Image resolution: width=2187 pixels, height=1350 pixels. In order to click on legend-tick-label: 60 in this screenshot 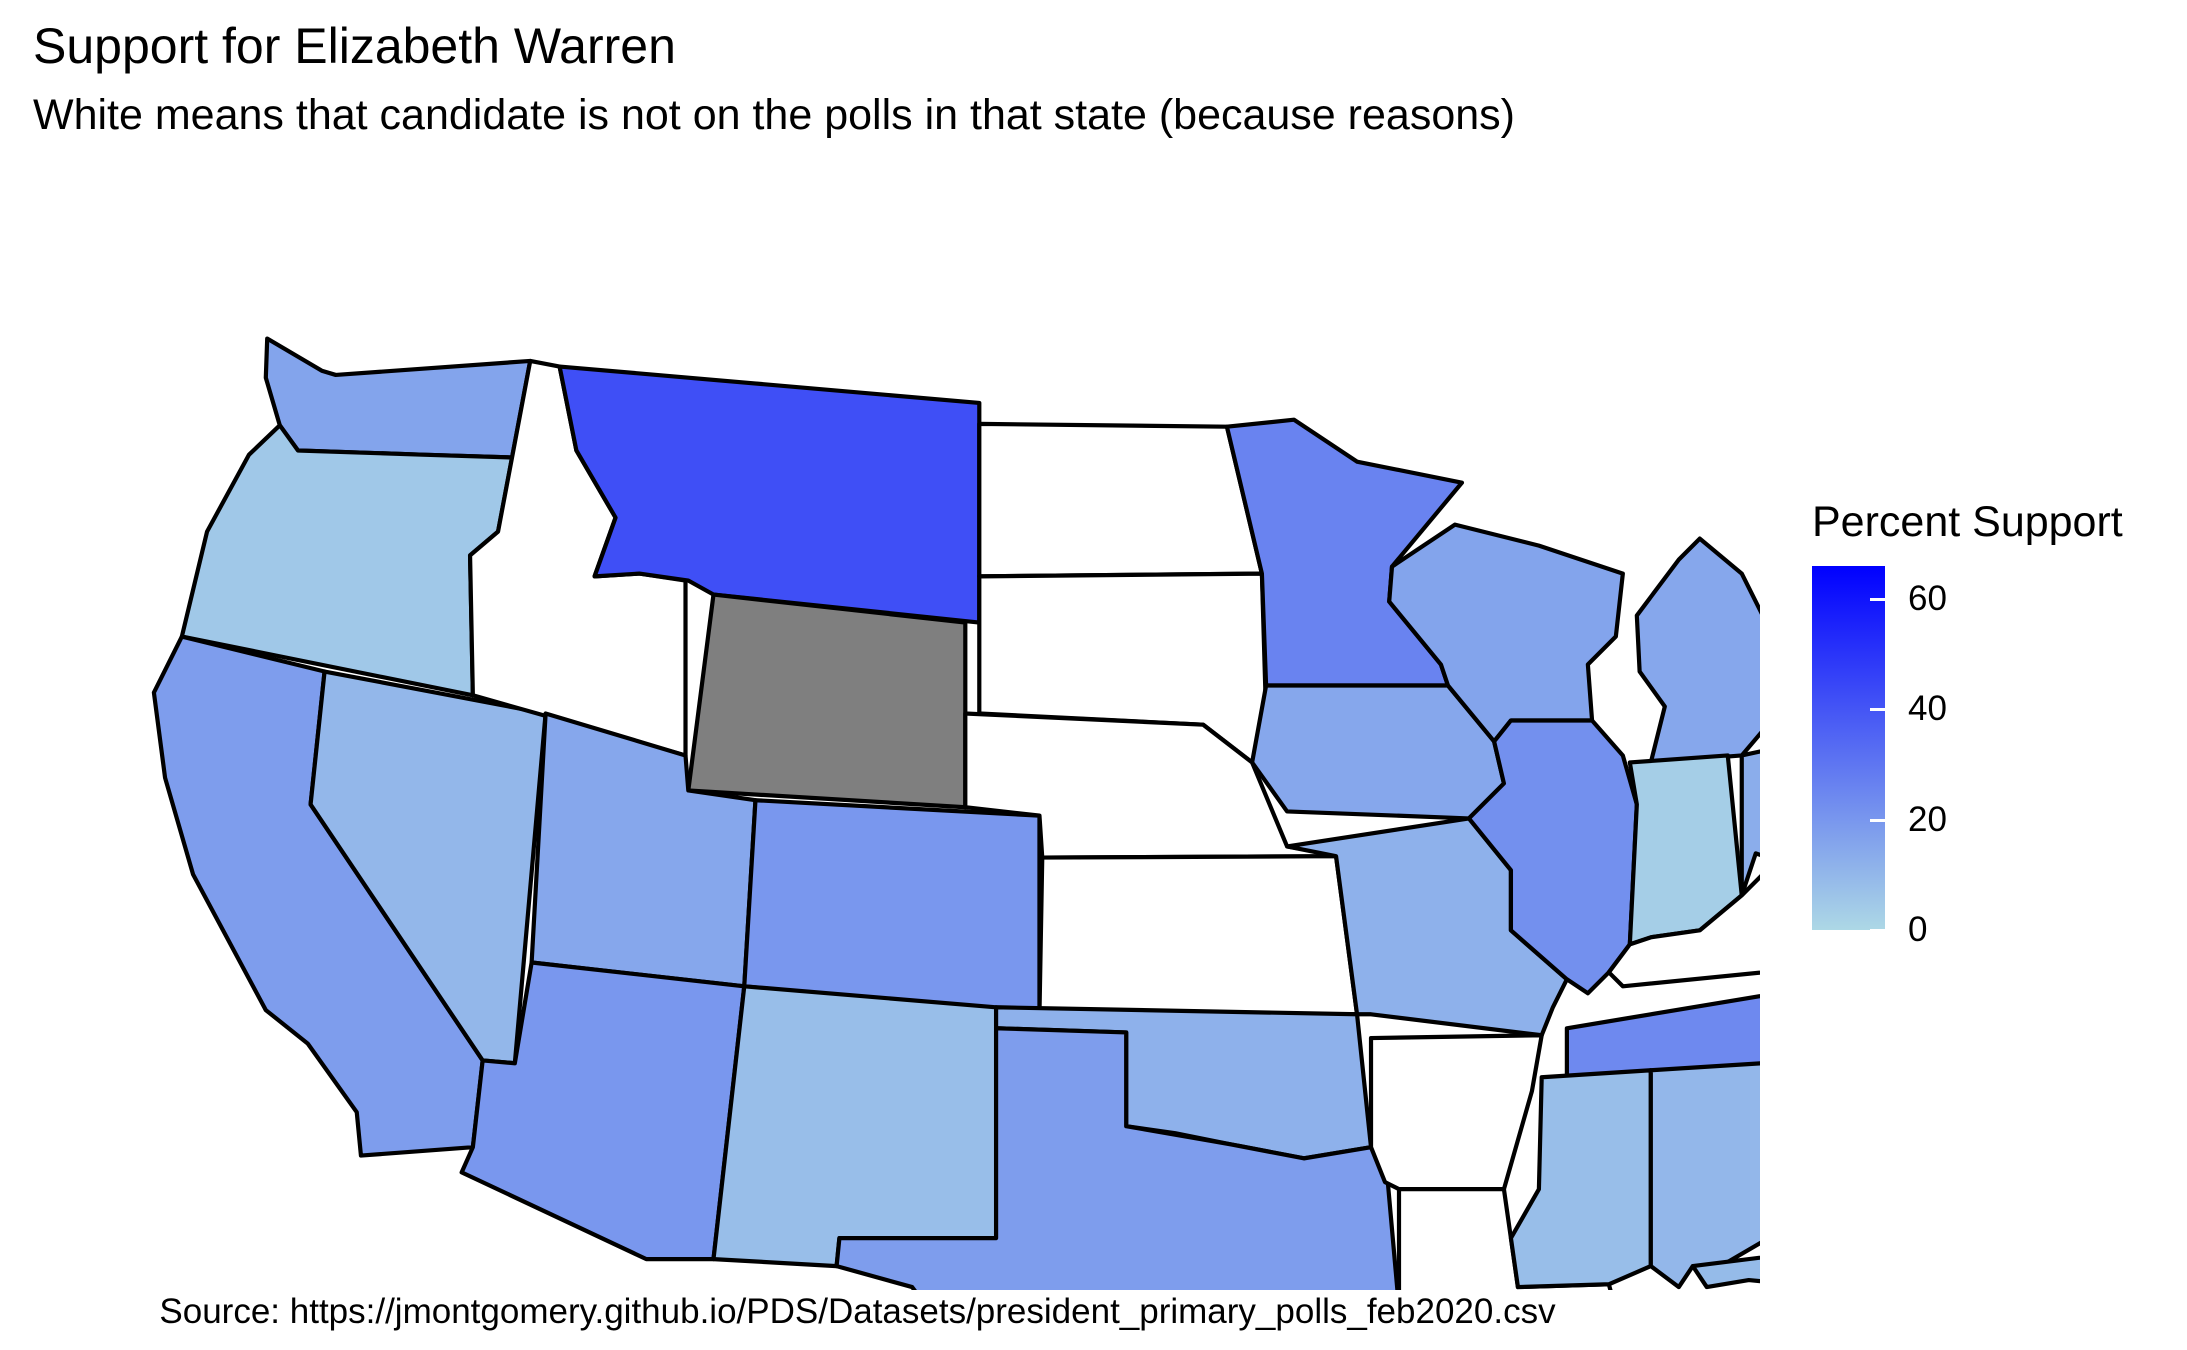, I will do `click(1927, 599)`.